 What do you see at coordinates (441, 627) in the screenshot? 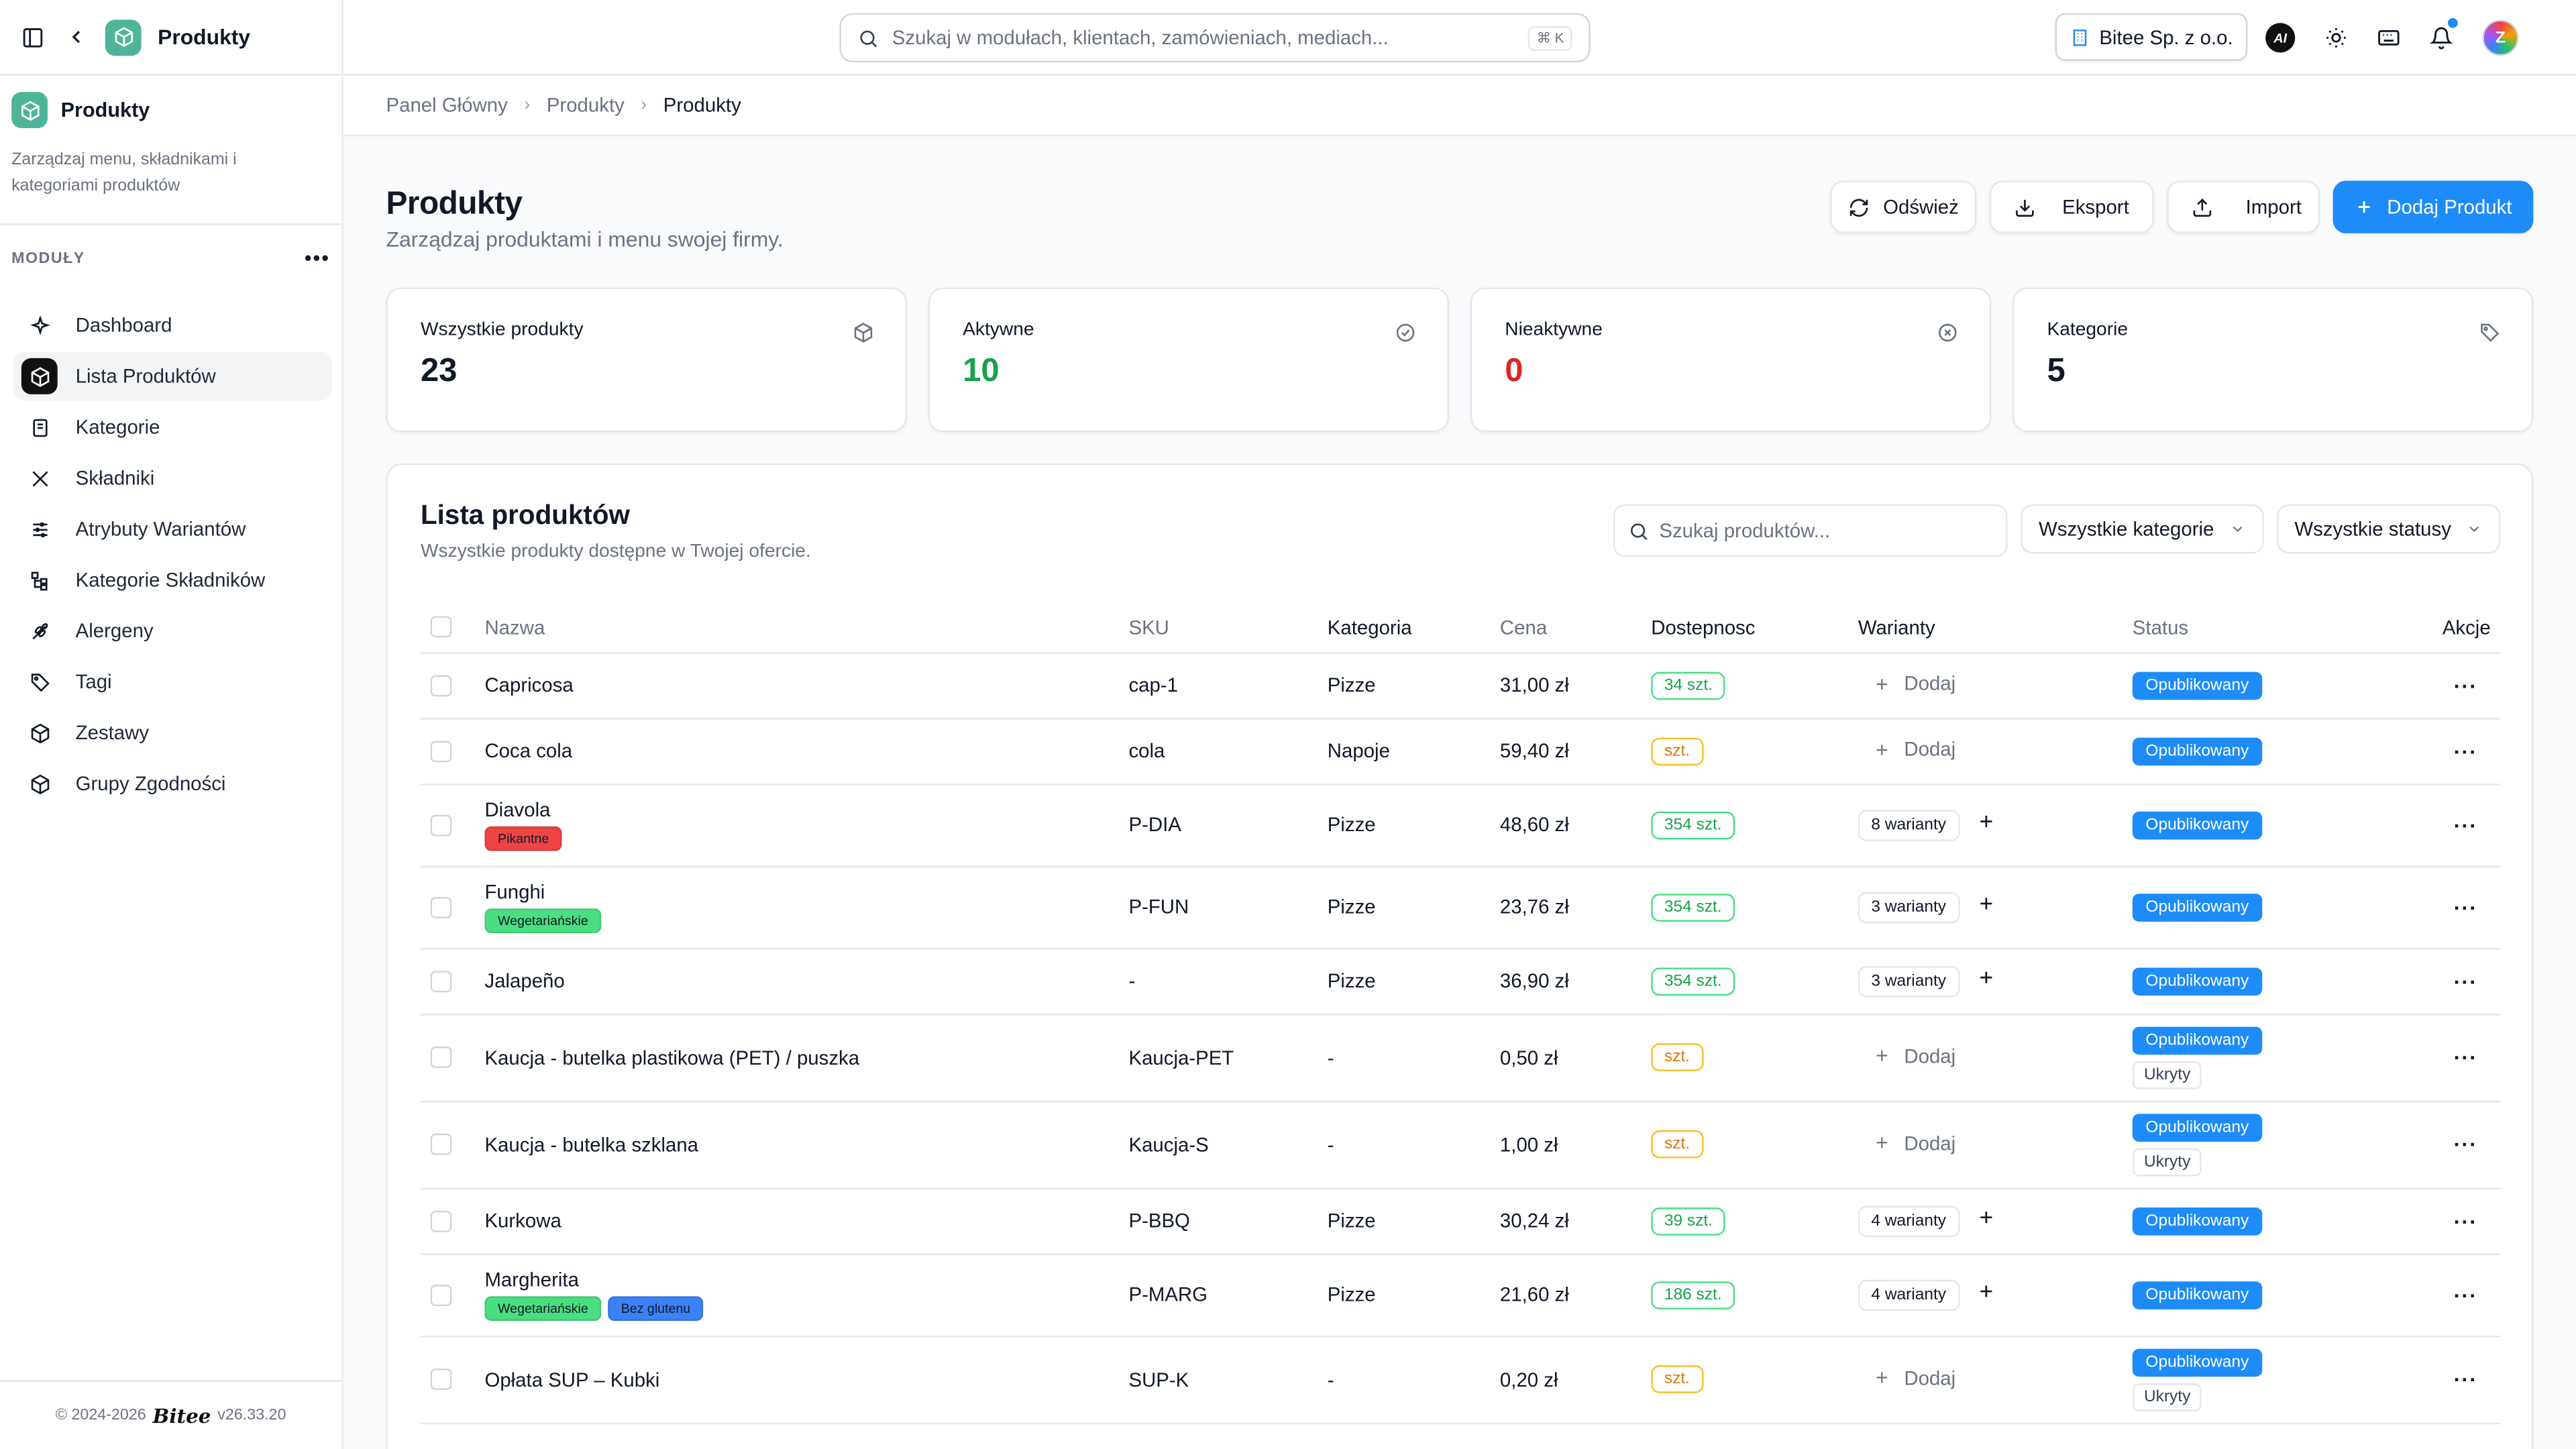
I see `select-all-checkbox` at bounding box center [441, 627].